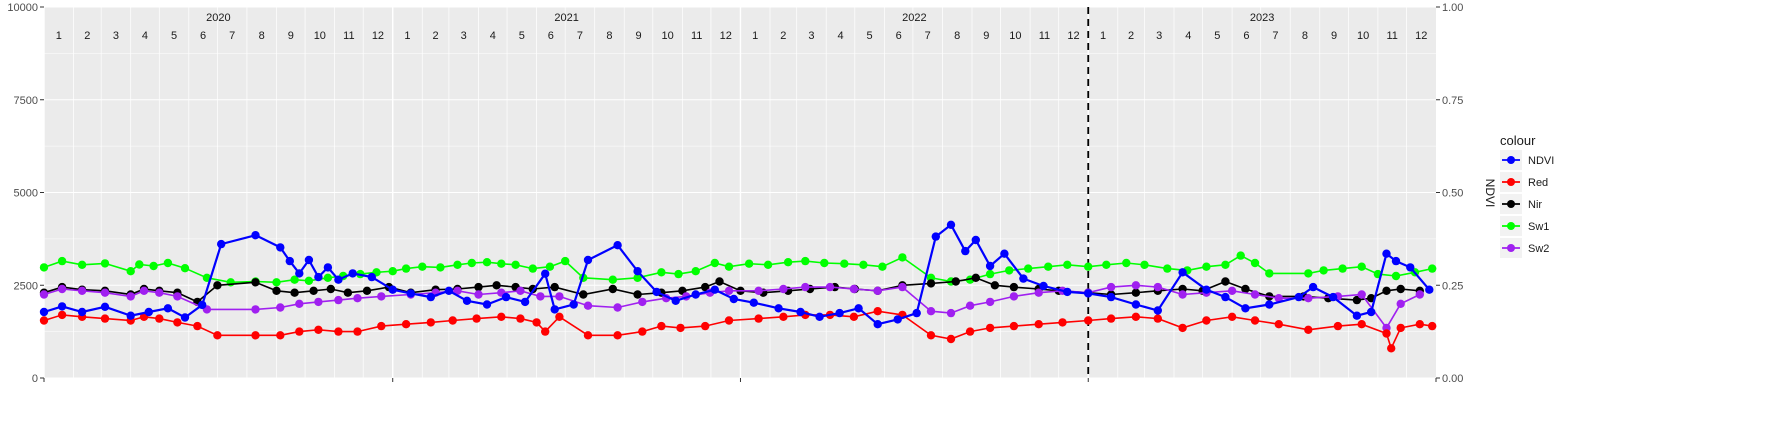 The width and height of the screenshot is (1773, 442). I want to click on year-label: 2023, so click(1262, 18).